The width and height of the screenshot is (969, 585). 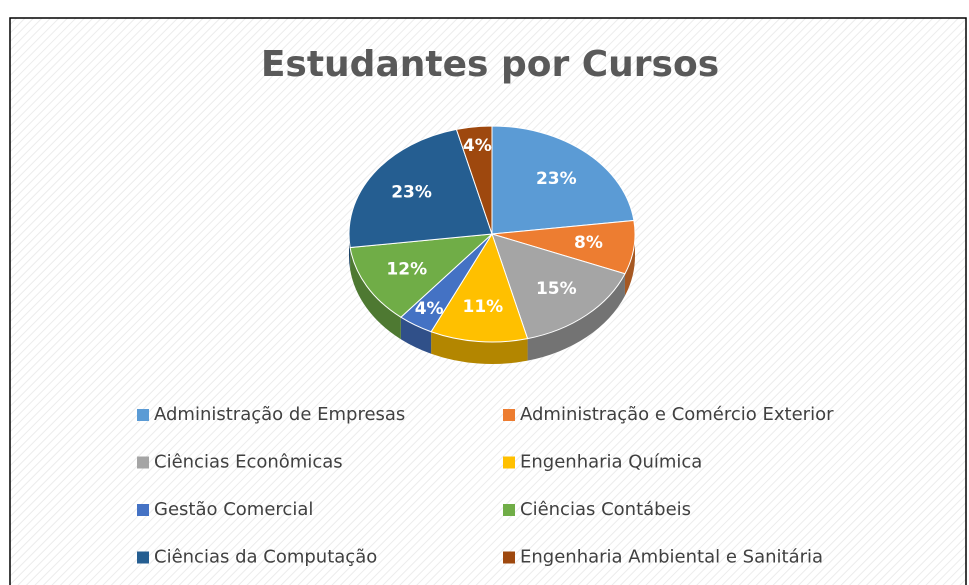 I want to click on legend-label: Engenharia Química, so click(x=611, y=462).